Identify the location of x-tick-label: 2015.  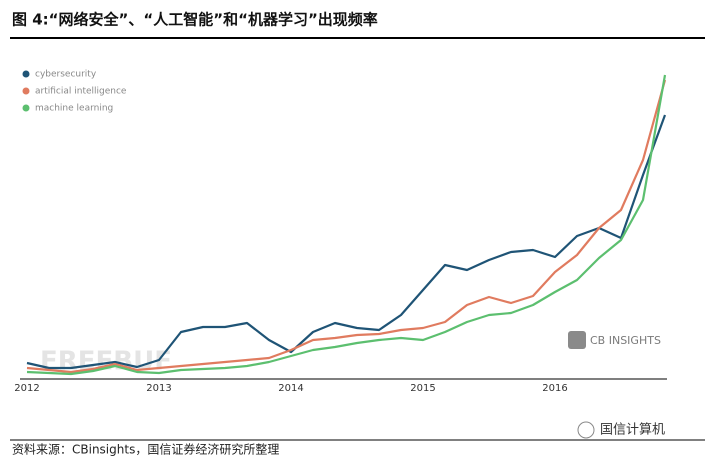
(422, 388).